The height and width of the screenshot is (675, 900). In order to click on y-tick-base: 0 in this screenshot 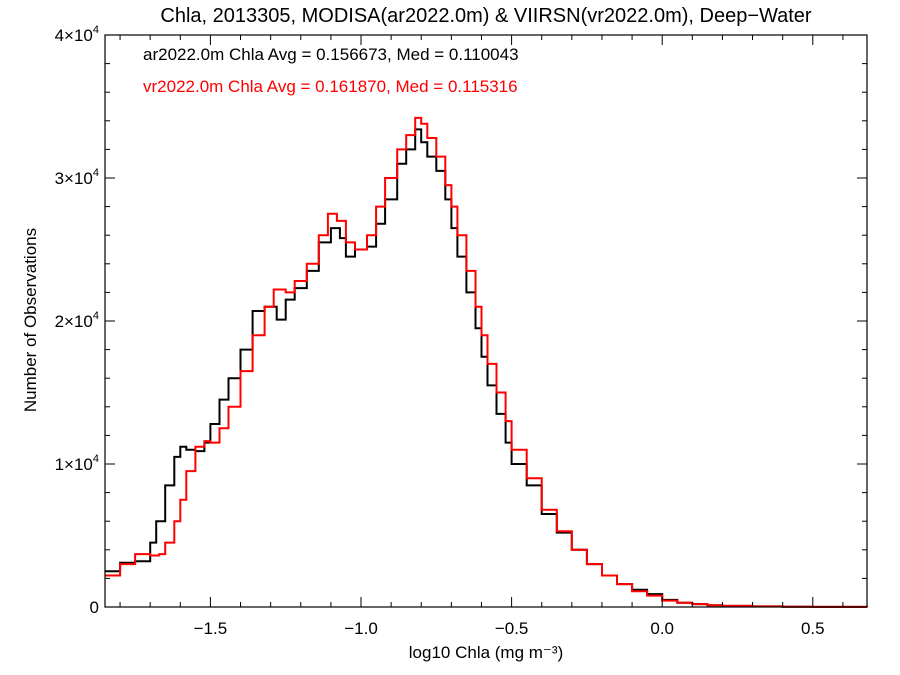, I will do `click(94, 607)`.